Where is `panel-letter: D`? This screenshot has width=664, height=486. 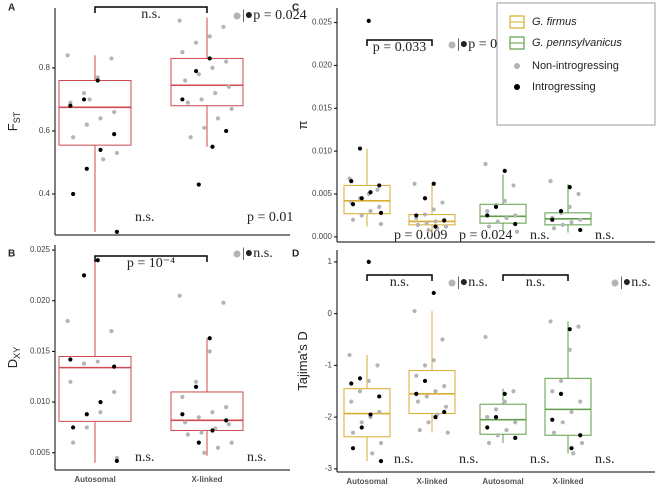 panel-letter: D is located at coordinates (295, 254).